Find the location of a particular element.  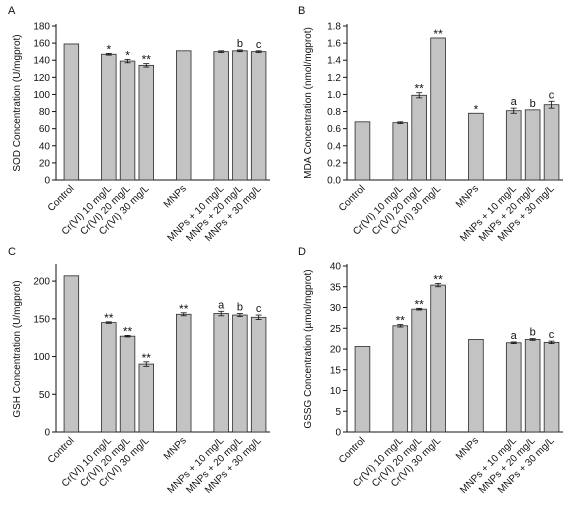

panel-label: A is located at coordinates (12, 11).